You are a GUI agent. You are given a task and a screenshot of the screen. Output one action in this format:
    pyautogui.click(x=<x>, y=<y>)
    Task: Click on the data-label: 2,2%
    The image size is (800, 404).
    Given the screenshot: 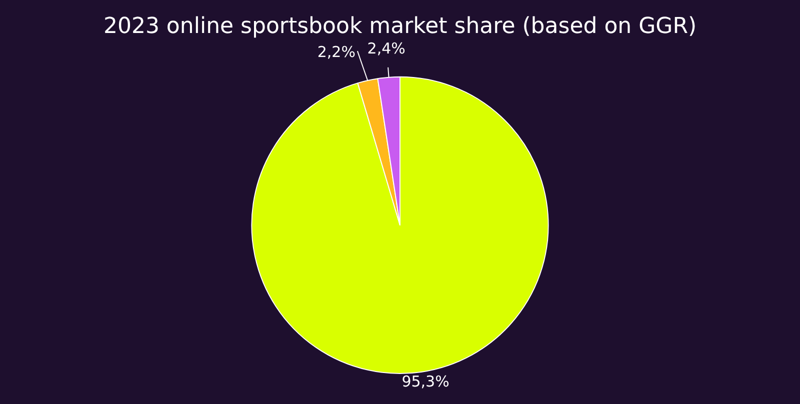 What is the action you would take?
    pyautogui.click(x=336, y=51)
    